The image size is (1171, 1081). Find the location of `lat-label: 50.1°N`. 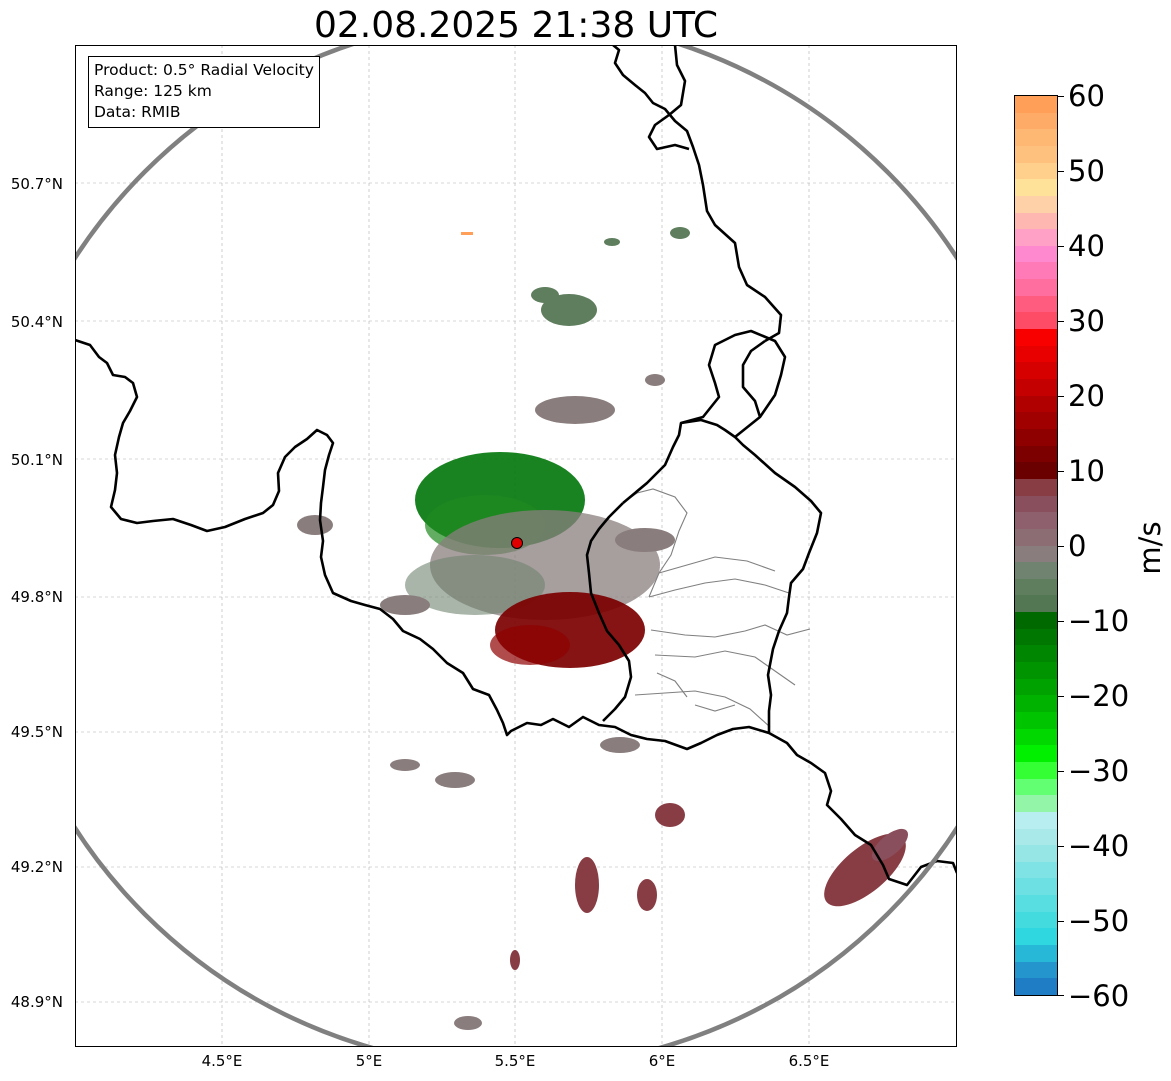

lat-label: 50.1°N is located at coordinates (36, 460).